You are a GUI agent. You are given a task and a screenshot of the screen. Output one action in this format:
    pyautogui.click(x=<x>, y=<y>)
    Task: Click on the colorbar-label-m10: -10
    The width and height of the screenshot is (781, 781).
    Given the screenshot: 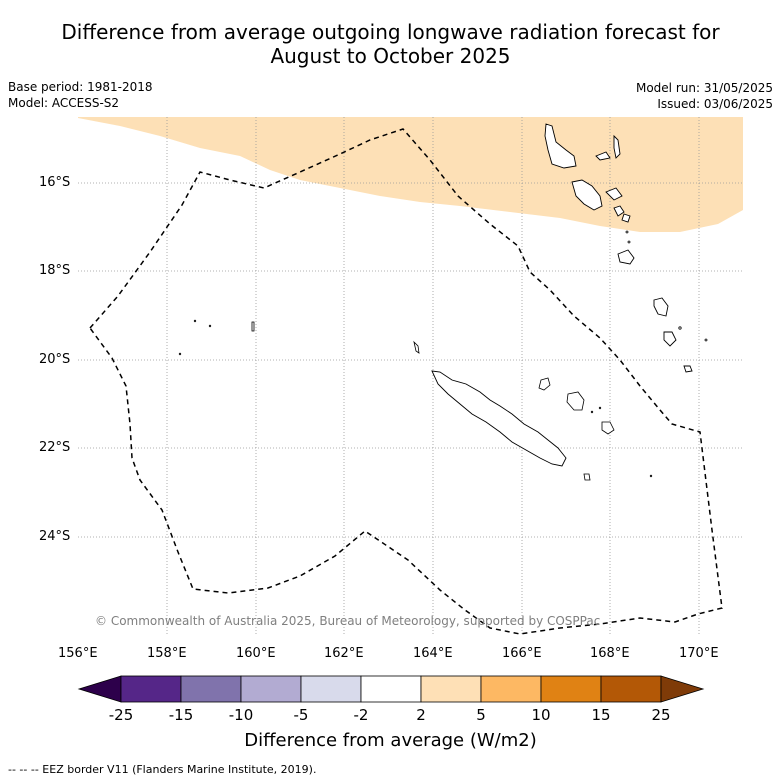 What is the action you would take?
    pyautogui.click(x=241, y=715)
    